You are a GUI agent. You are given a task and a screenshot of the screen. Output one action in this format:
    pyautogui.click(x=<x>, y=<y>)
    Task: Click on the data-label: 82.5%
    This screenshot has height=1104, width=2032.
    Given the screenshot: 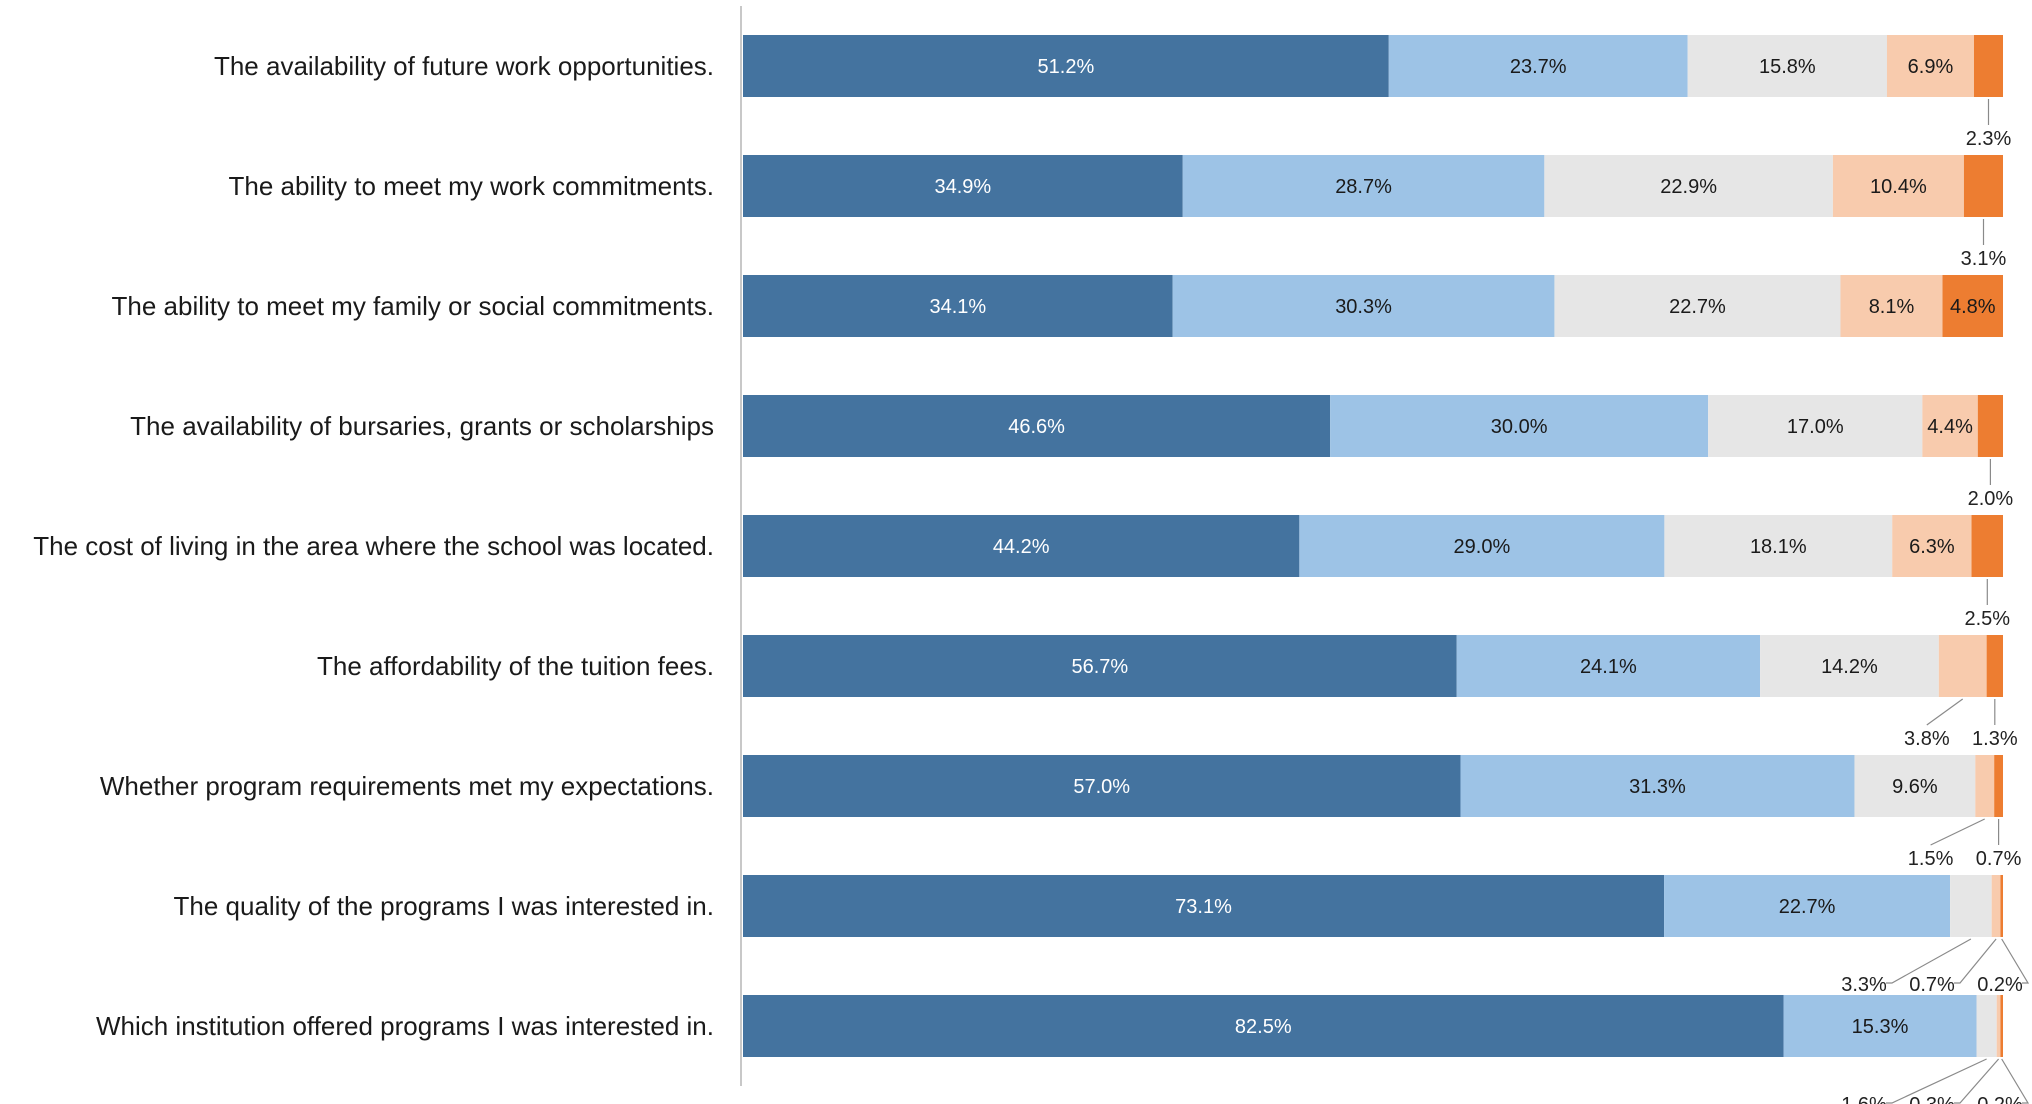 What is the action you would take?
    pyautogui.click(x=1263, y=1027)
    